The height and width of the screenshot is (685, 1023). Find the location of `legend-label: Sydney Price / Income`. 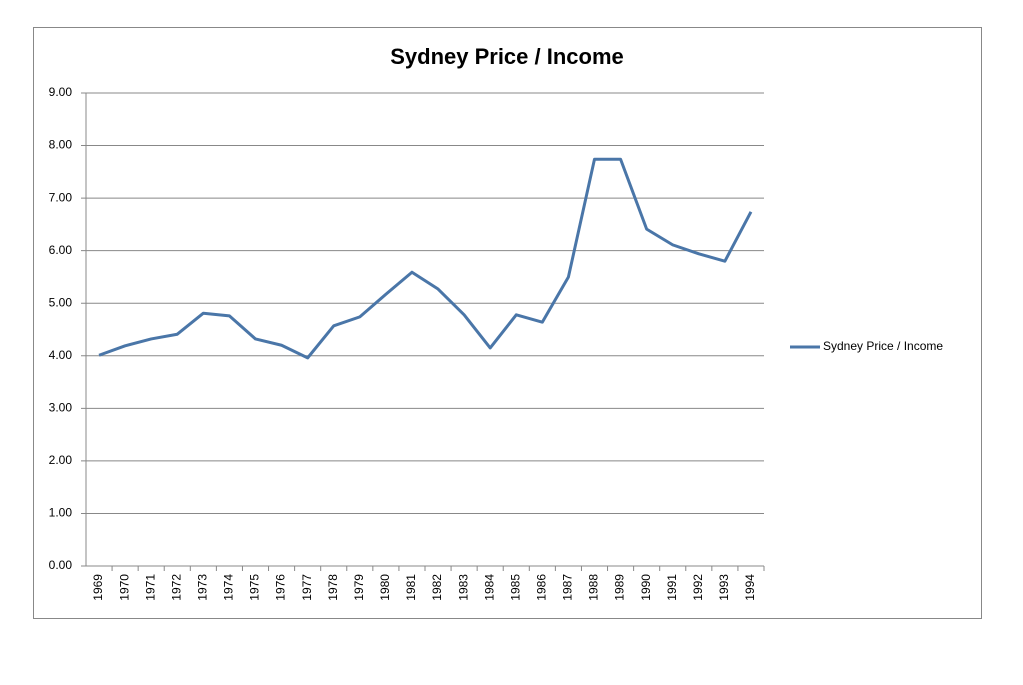

legend-label: Sydney Price / Income is located at coordinates (883, 346).